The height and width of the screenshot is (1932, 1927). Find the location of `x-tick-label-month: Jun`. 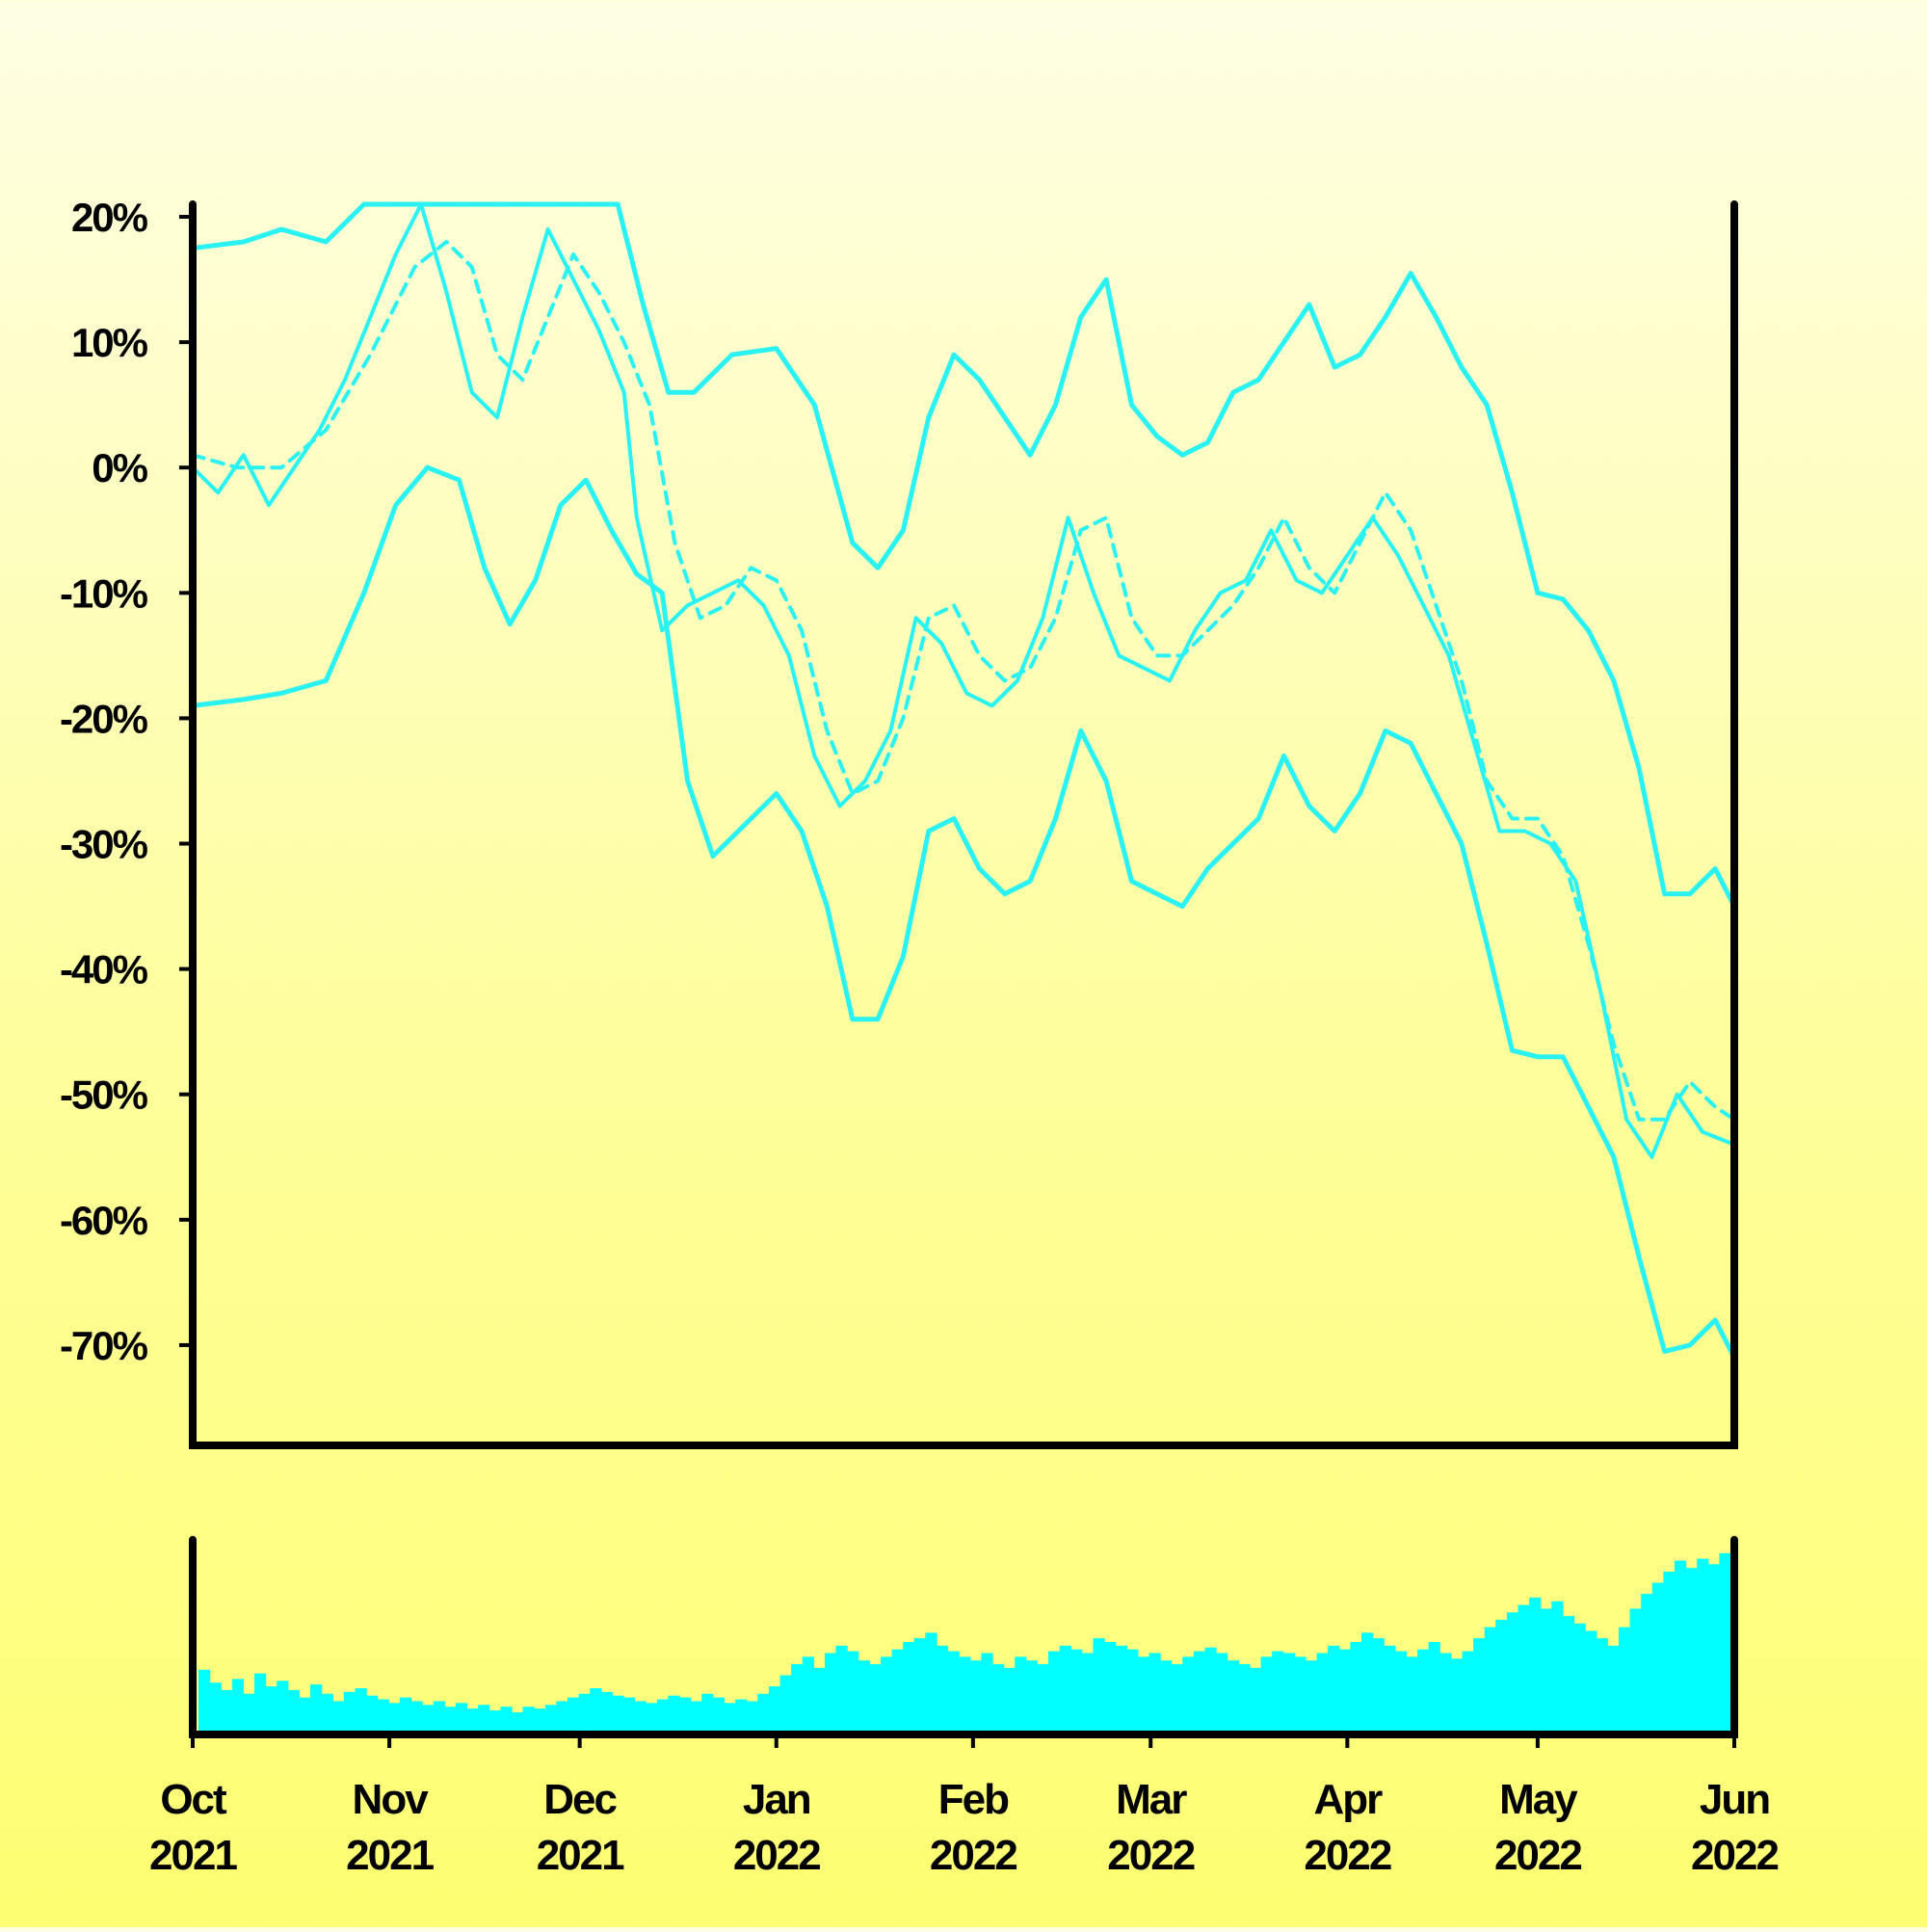

x-tick-label-month: Jun is located at coordinates (1734, 1799).